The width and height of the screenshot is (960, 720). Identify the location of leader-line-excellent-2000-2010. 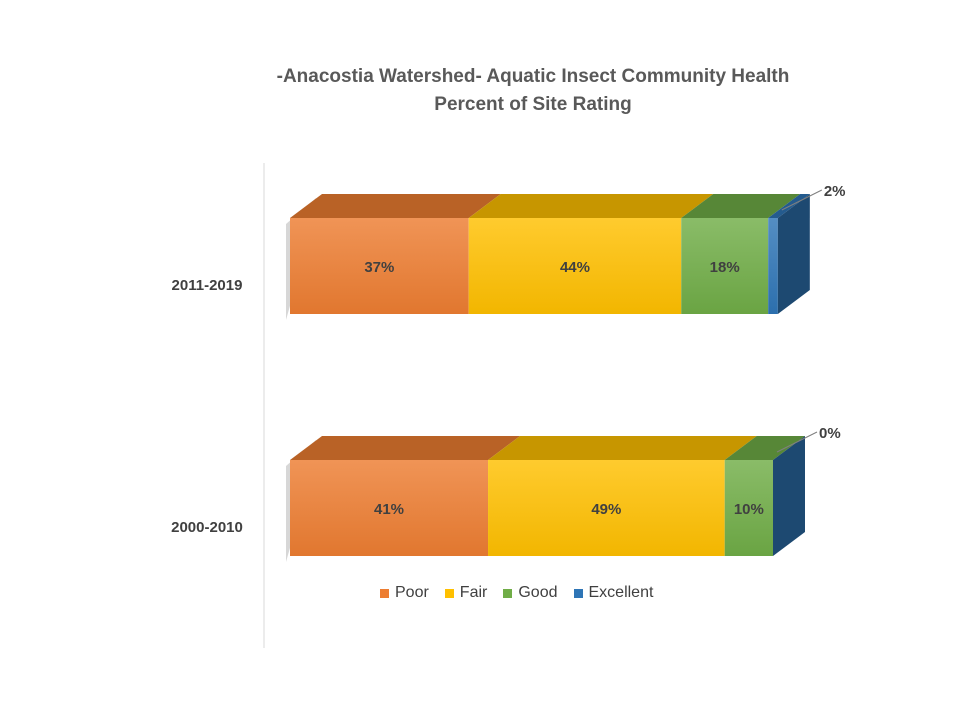
(797, 442).